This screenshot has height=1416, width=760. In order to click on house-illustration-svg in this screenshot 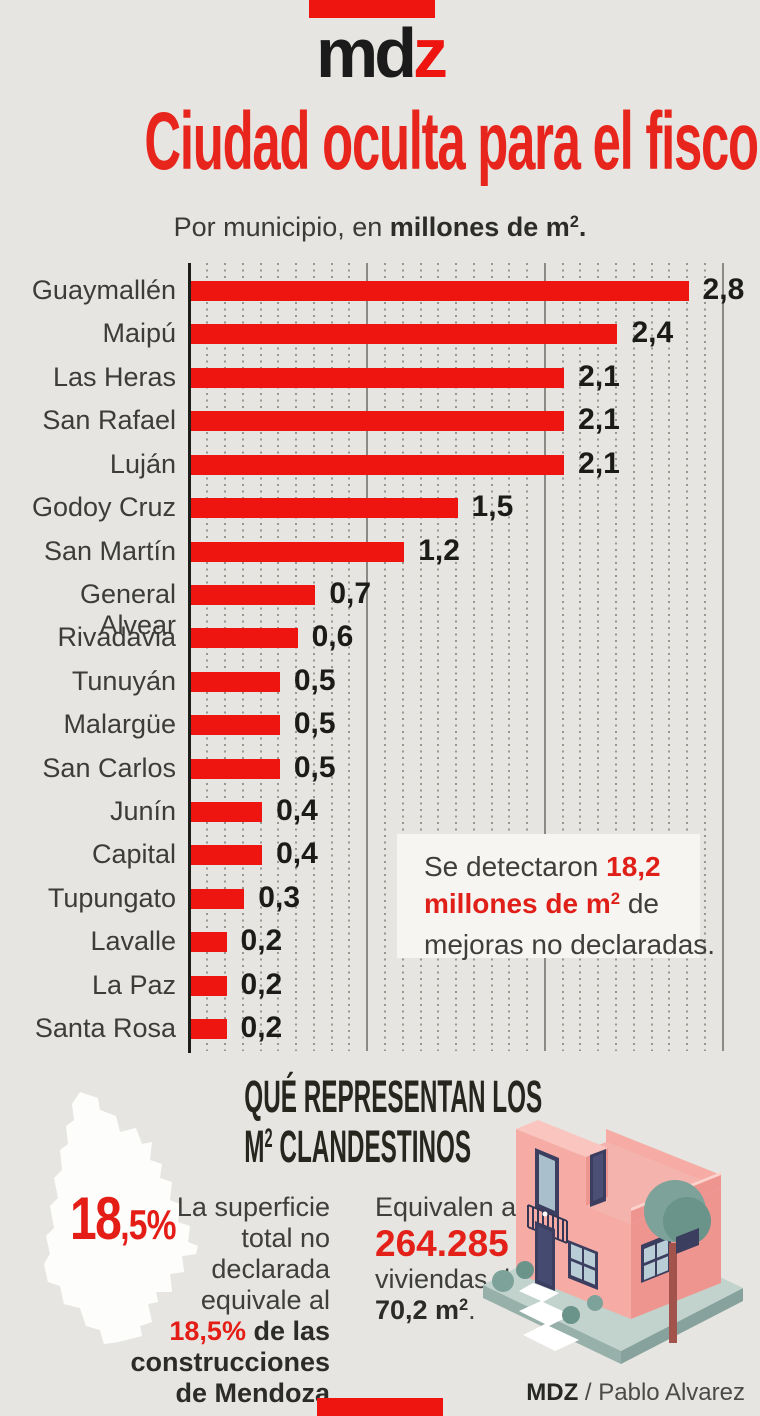, I will do `click(613, 1242)`.